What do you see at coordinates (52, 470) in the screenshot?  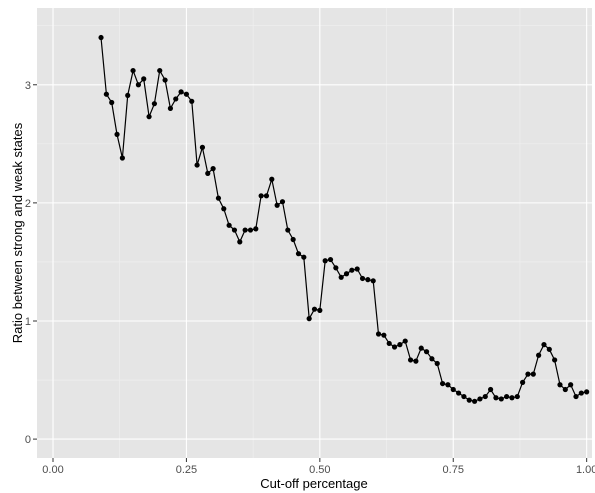 I see `x-tick-label: 0.00` at bounding box center [52, 470].